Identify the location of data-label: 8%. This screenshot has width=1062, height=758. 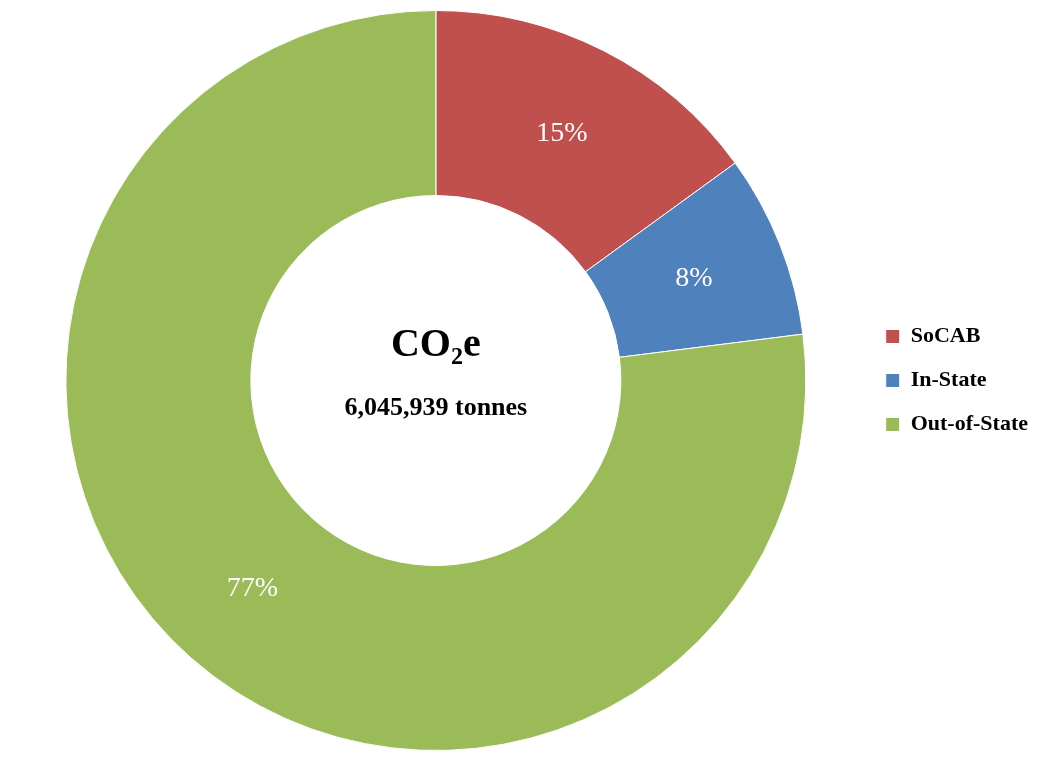
(694, 276).